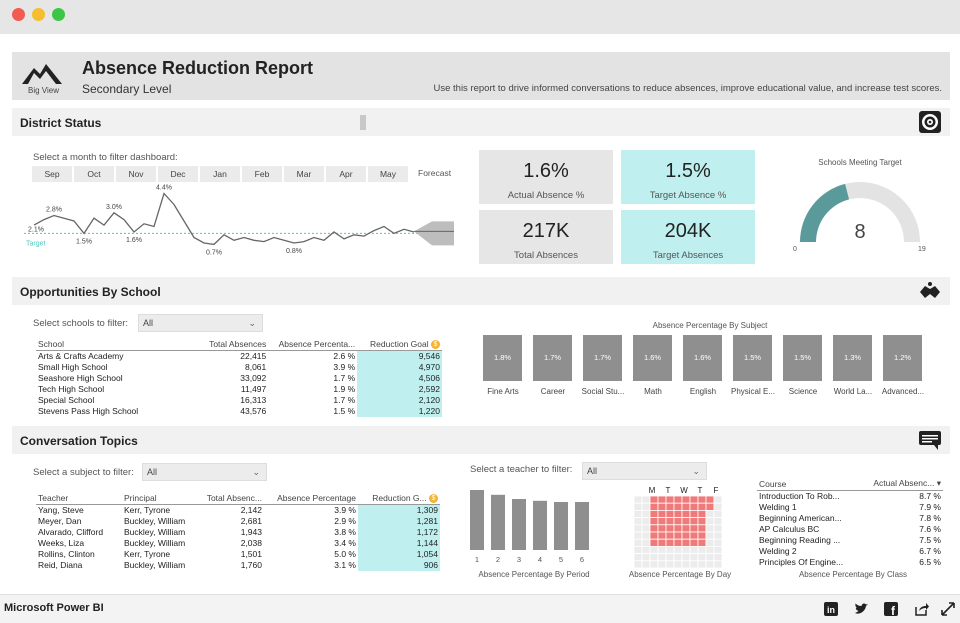 Image resolution: width=960 pixels, height=623 pixels. What do you see at coordinates (852, 358) in the screenshot?
I see `subject-tile: 1.3%` at bounding box center [852, 358].